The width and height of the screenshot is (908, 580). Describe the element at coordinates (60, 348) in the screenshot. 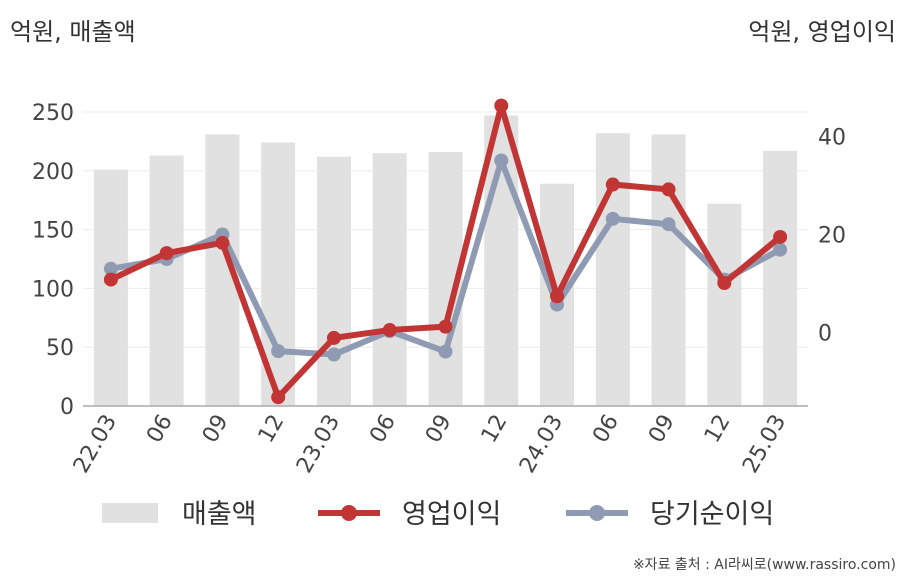

I see `left-tick-label: 50` at that location.